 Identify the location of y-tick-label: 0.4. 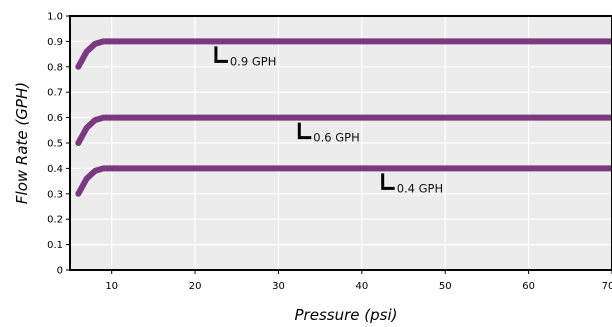
(55, 169).